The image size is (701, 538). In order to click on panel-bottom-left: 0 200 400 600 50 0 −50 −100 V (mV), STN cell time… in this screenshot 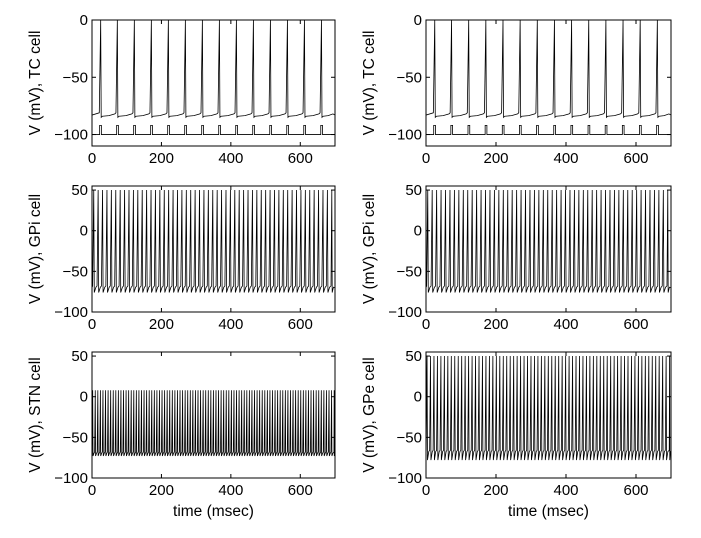, I will do `click(181, 434)`.